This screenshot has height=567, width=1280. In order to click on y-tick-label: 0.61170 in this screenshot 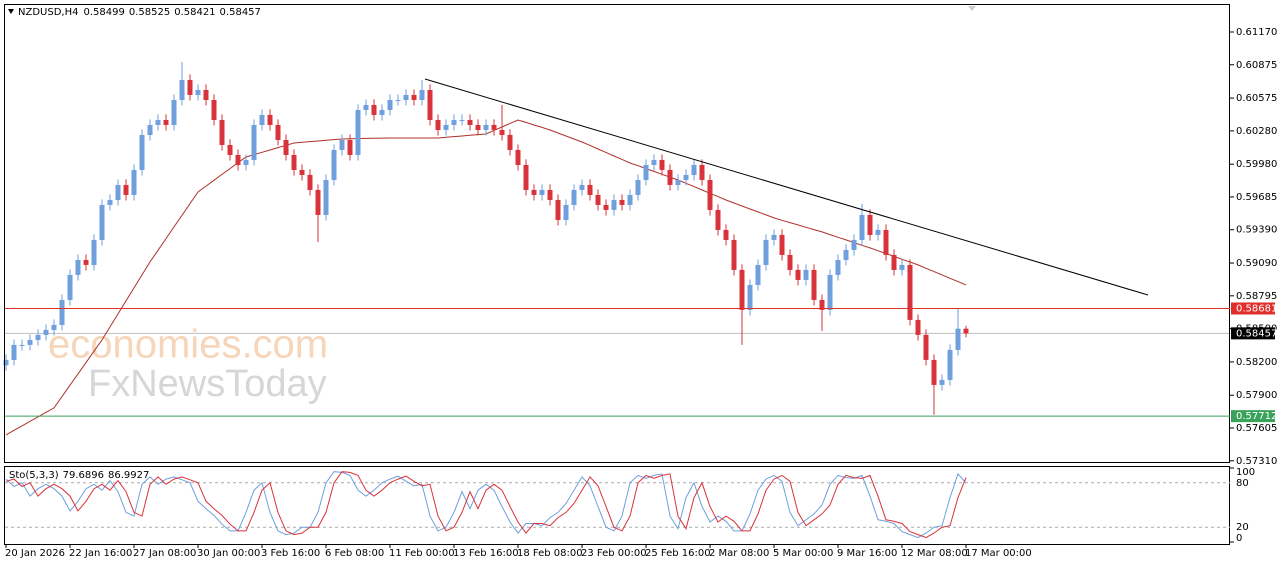, I will do `click(1256, 32)`.